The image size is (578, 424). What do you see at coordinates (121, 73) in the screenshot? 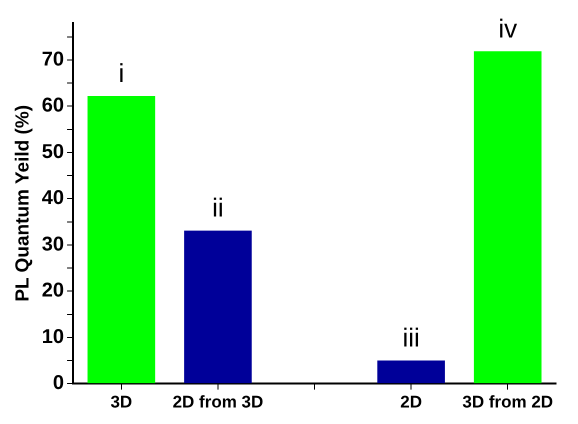
I see `annotation: i` at bounding box center [121, 73].